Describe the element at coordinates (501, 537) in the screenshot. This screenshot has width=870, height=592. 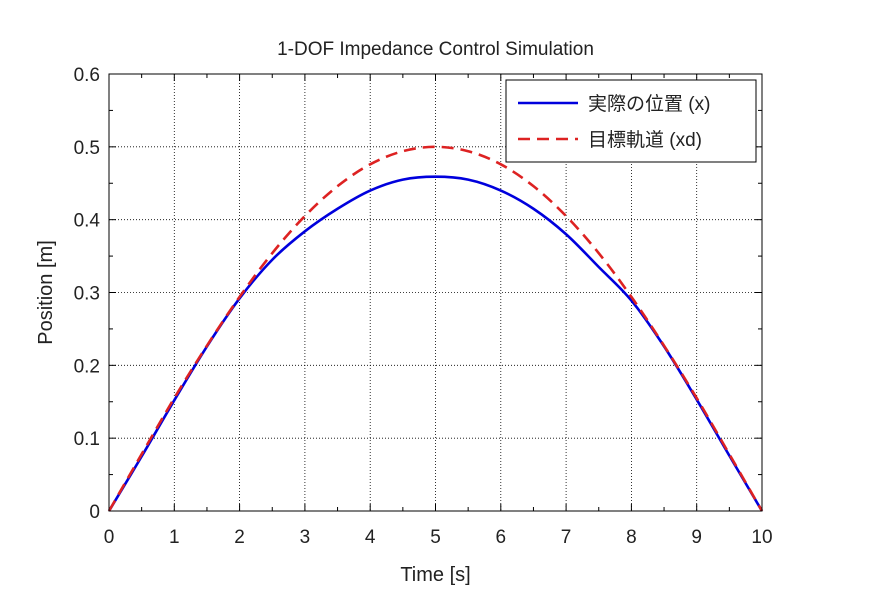
I see `x-tick-label: 6` at that location.